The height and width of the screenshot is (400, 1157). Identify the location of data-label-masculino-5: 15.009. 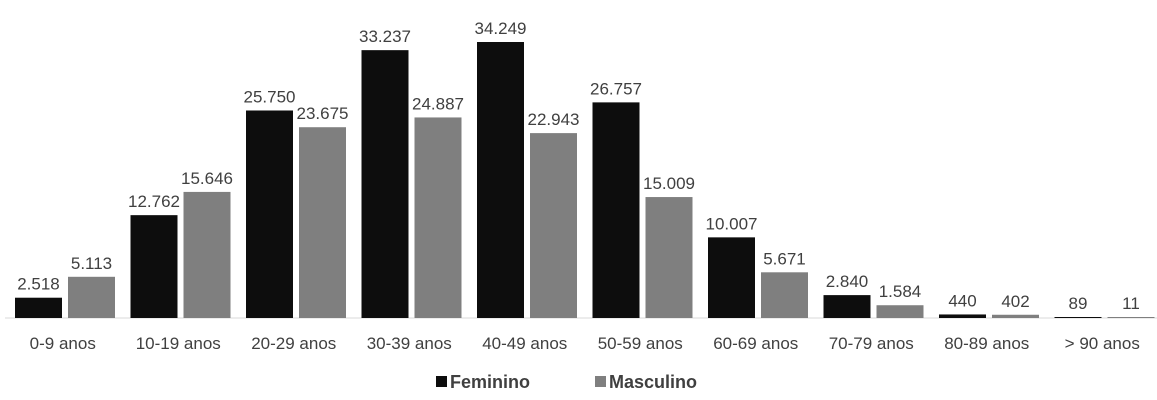
(669, 183).